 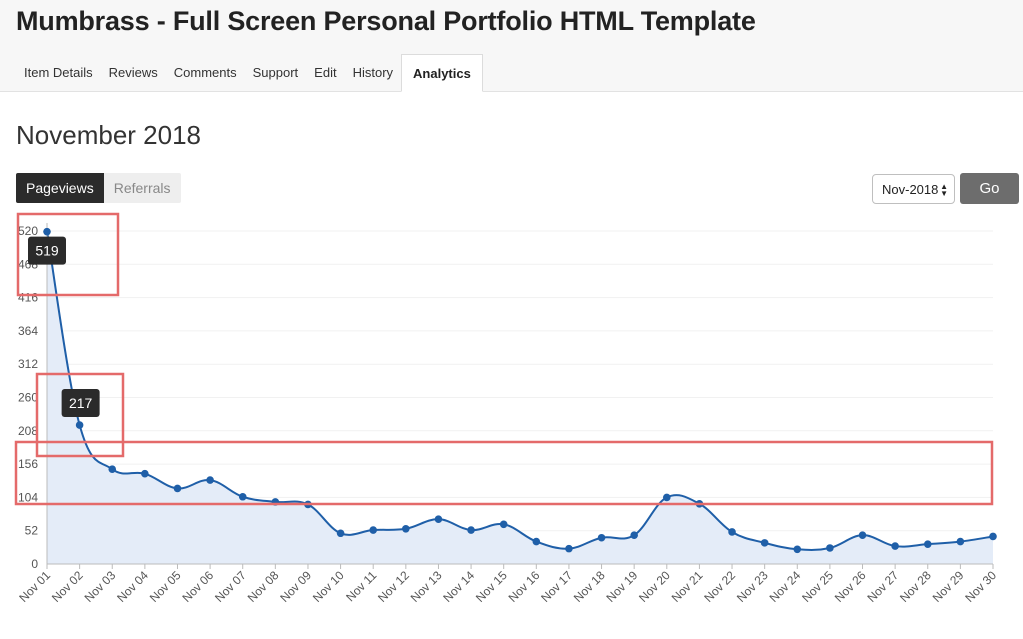 What do you see at coordinates (556, 586) in the screenshot?
I see `x-tick-label: Nov 17` at bounding box center [556, 586].